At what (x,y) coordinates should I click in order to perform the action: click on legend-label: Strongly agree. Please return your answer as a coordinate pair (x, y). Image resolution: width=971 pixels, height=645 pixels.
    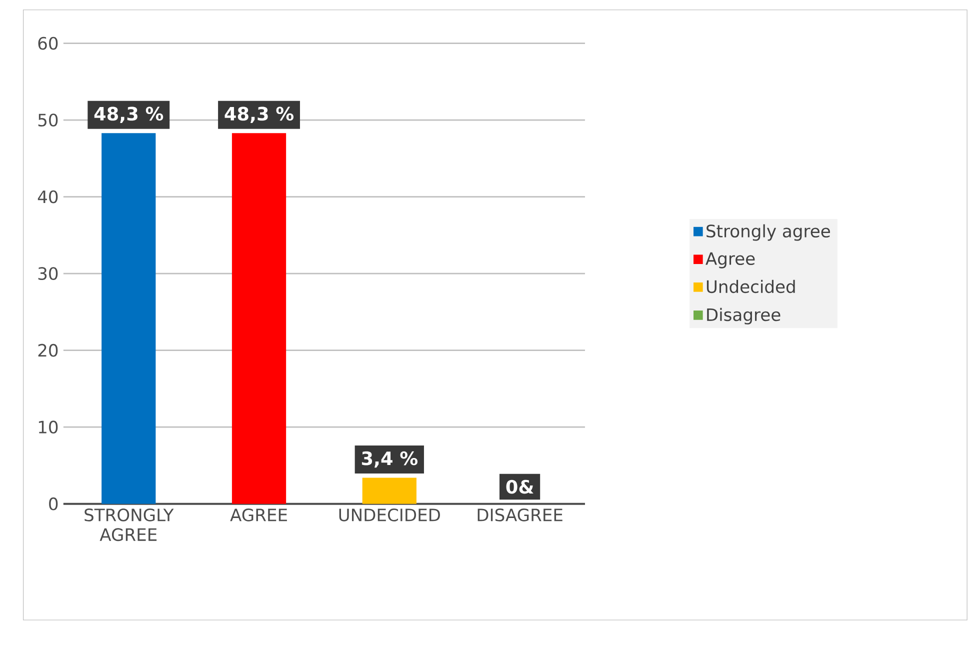
    Looking at the image, I should click on (768, 233).